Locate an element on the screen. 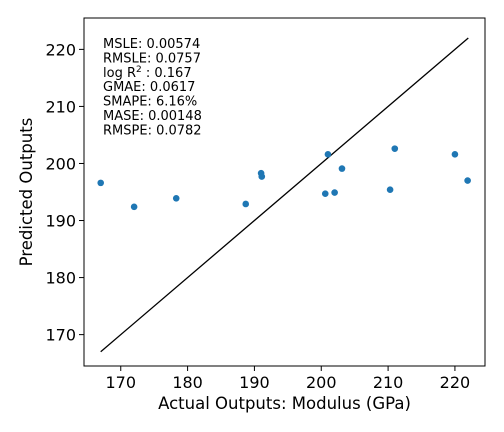  y-tick-label: 190 is located at coordinates (60, 221).